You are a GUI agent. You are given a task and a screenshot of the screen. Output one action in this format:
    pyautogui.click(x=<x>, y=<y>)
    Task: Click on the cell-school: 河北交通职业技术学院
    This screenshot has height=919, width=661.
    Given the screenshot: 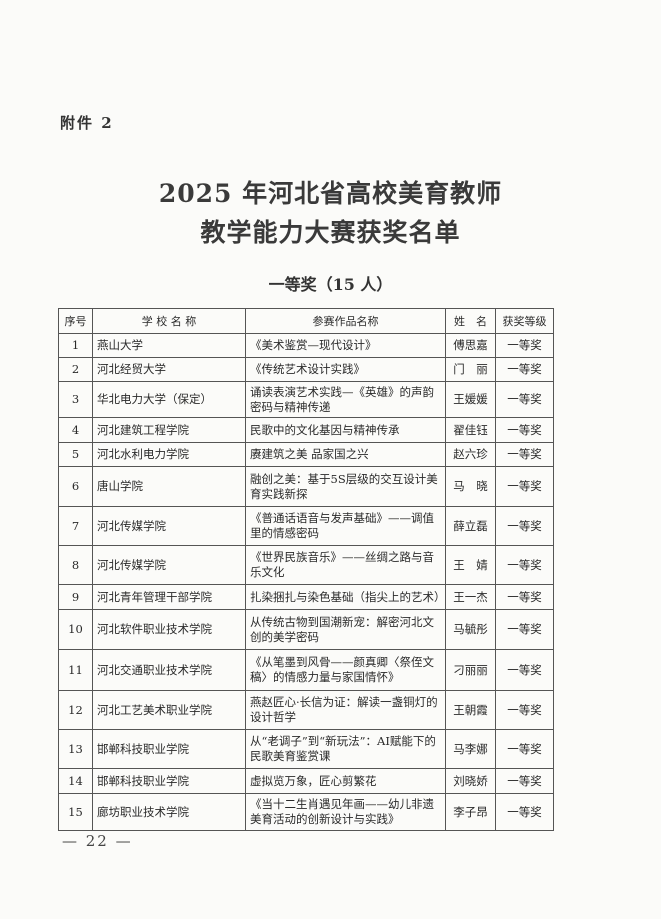 What is the action you would take?
    pyautogui.click(x=169, y=670)
    